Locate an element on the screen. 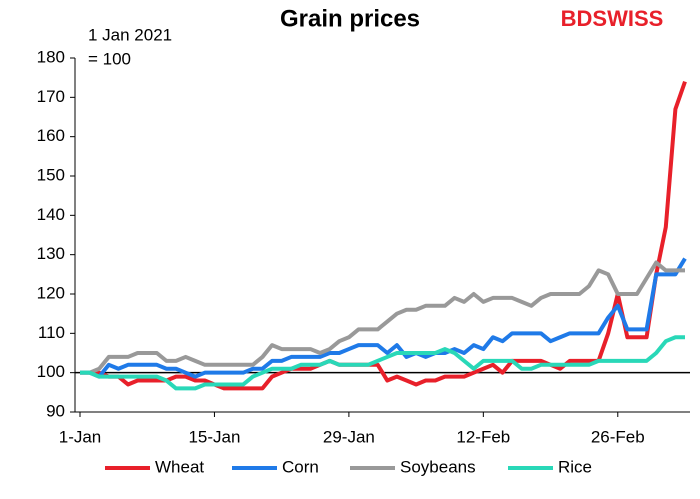  x-tick-label: 29-Jan is located at coordinates (349, 436).